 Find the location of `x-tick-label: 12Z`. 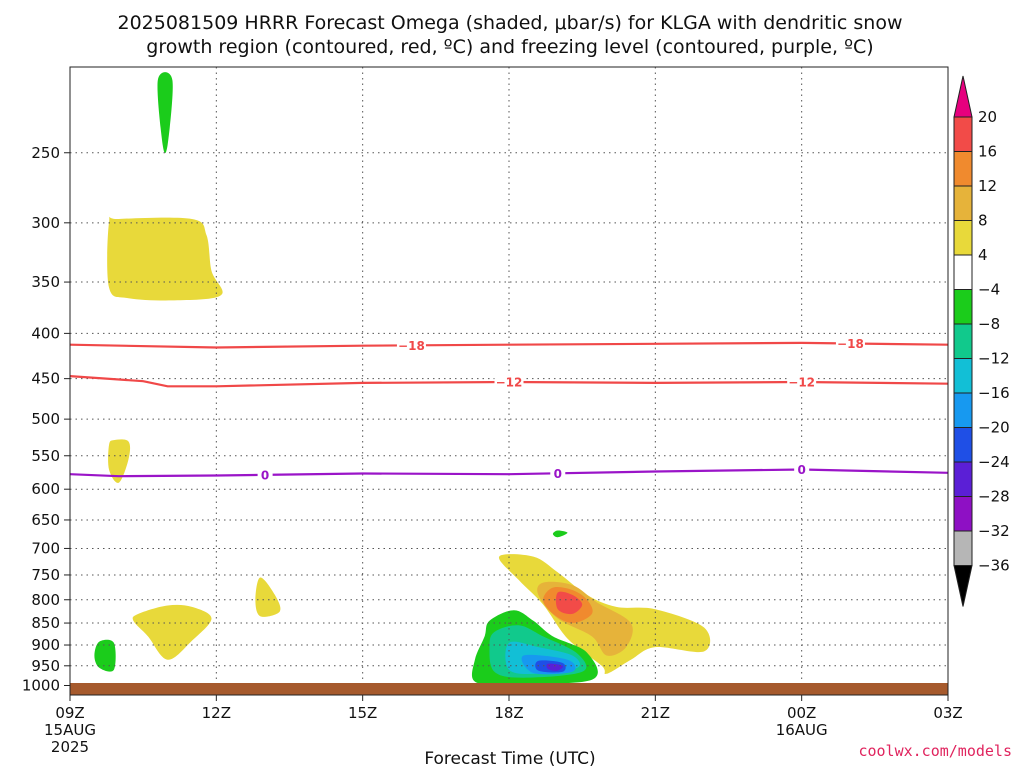

x-tick-label: 12Z is located at coordinates (216, 713).